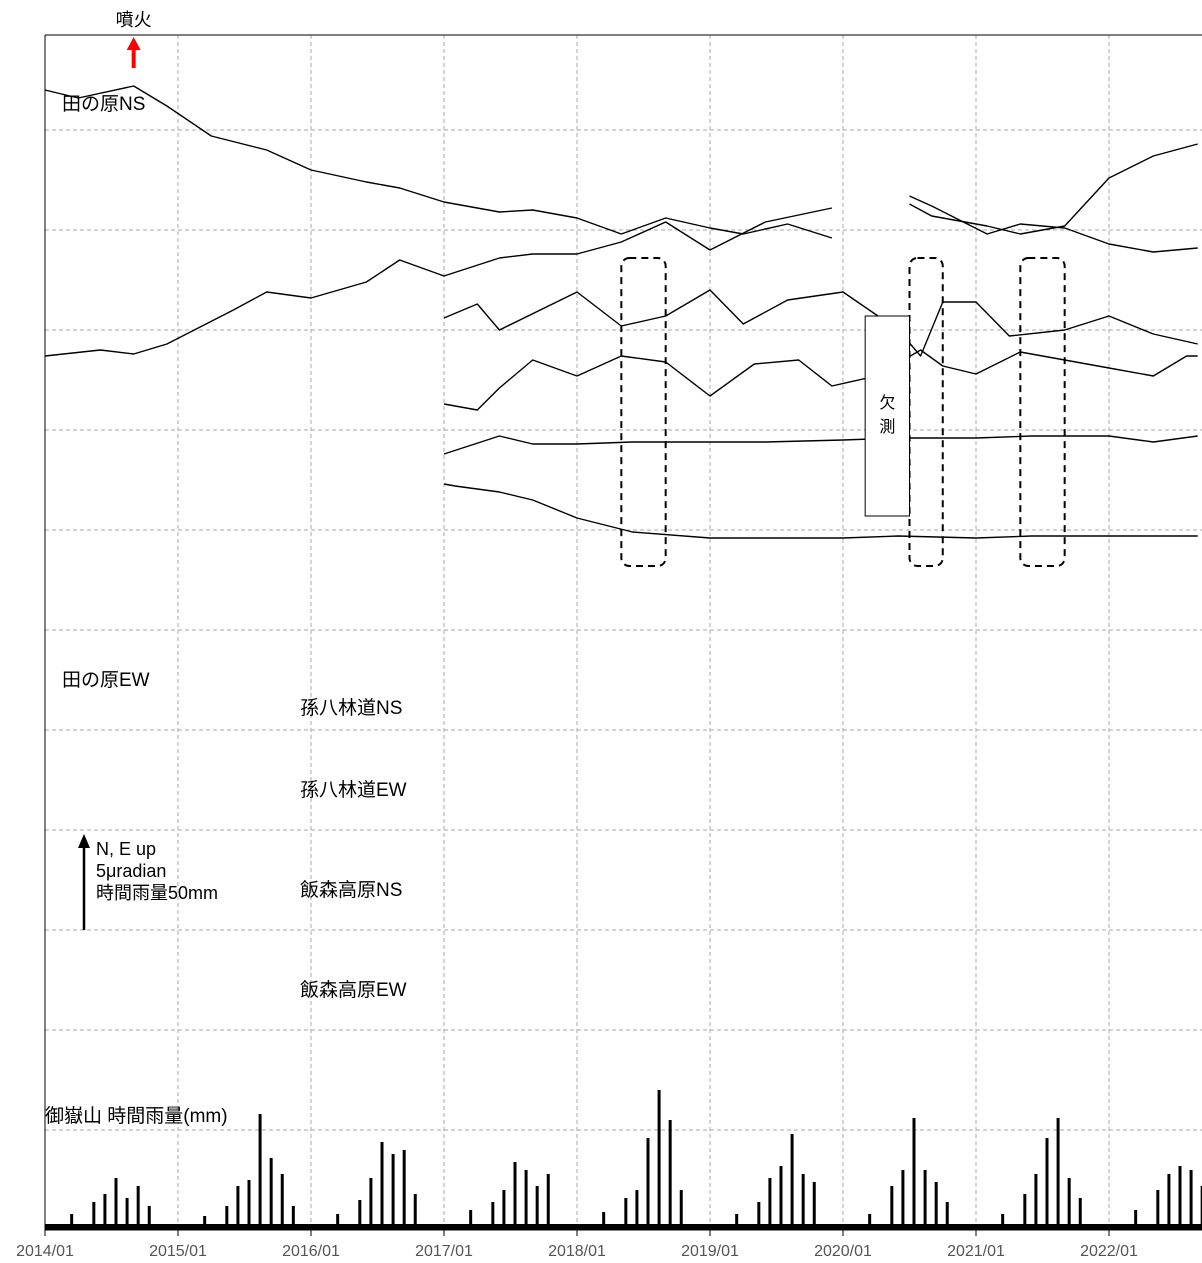 The width and height of the screenshot is (1202, 1263). Describe the element at coordinates (577, 1251) in the screenshot. I see `x-tick-label: 2018/01` at that location.